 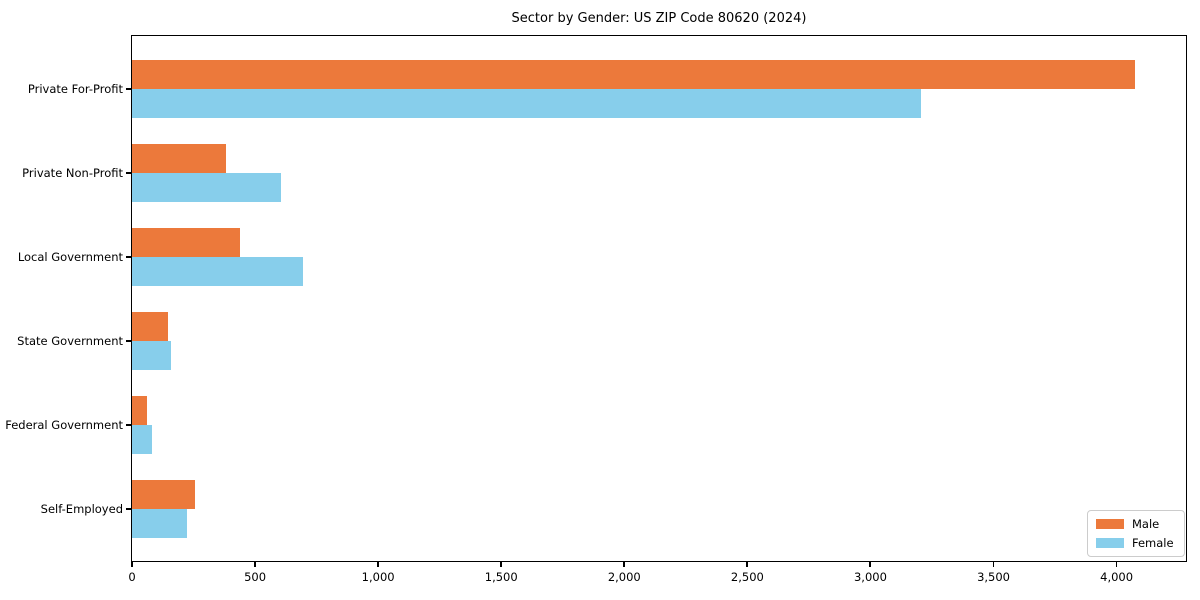 I want to click on x-tick-label: 0, so click(x=132, y=577).